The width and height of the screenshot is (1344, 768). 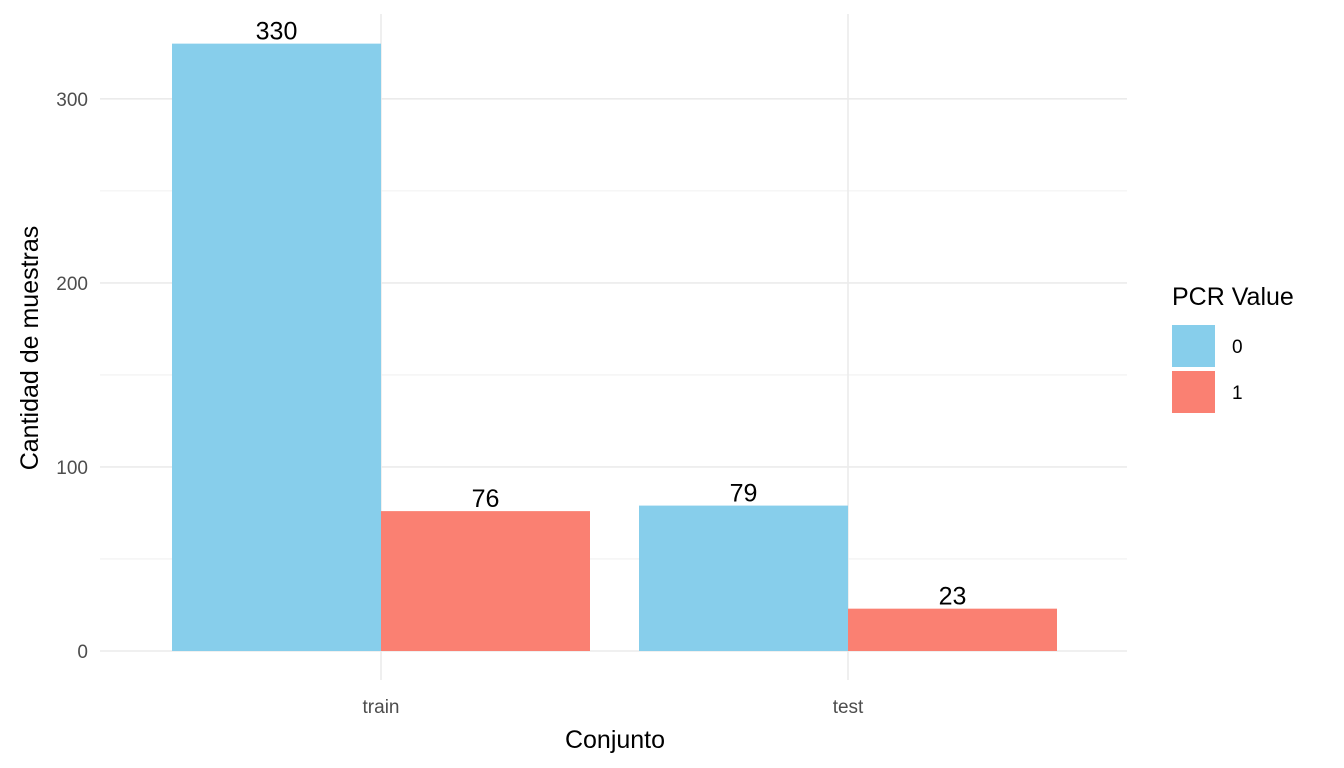 I want to click on data-label: 79, so click(x=744, y=494).